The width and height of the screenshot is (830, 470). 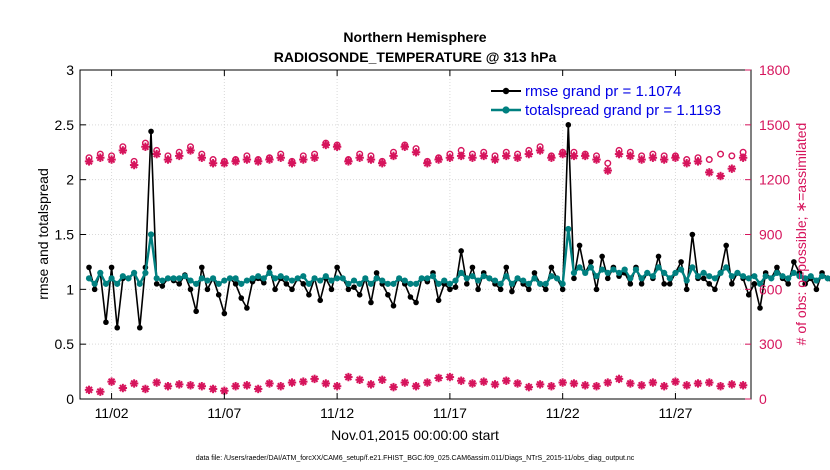 I want to click on y2-tick-label: 1500, so click(x=774, y=125).